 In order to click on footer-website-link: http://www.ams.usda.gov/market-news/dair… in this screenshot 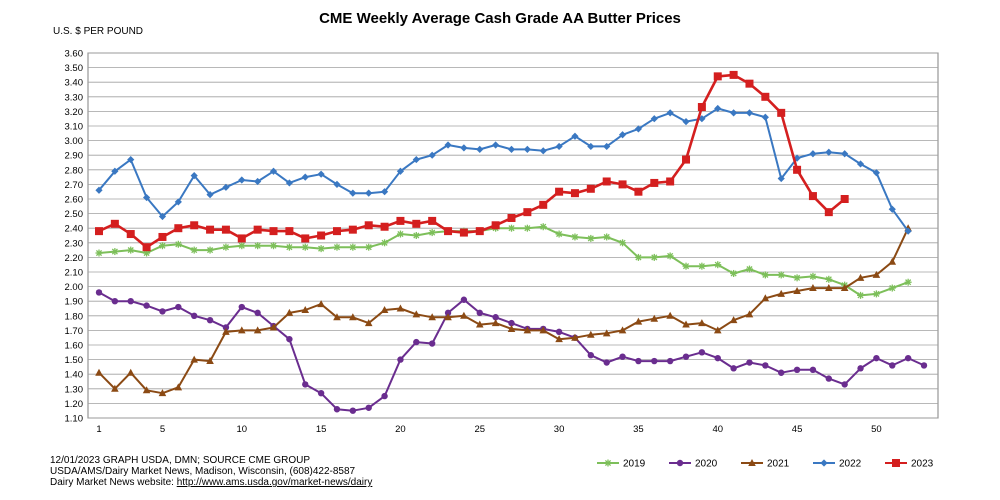, I will do `click(274, 482)`.